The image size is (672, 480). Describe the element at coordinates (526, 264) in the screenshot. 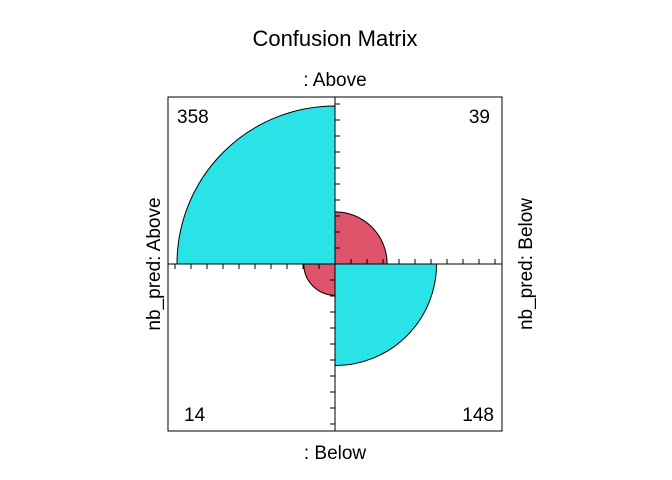

I see `right-label: nb_pred: Below` at that location.